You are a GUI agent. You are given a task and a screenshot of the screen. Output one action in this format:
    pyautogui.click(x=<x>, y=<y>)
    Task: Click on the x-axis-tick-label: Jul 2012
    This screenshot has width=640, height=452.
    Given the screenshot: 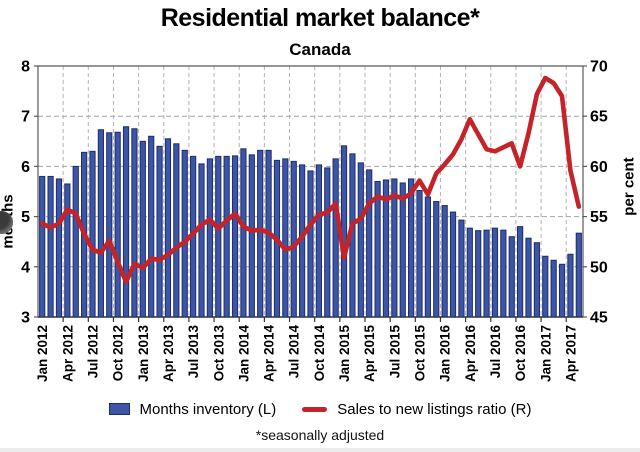 What is the action you would take?
    pyautogui.click(x=93, y=351)
    